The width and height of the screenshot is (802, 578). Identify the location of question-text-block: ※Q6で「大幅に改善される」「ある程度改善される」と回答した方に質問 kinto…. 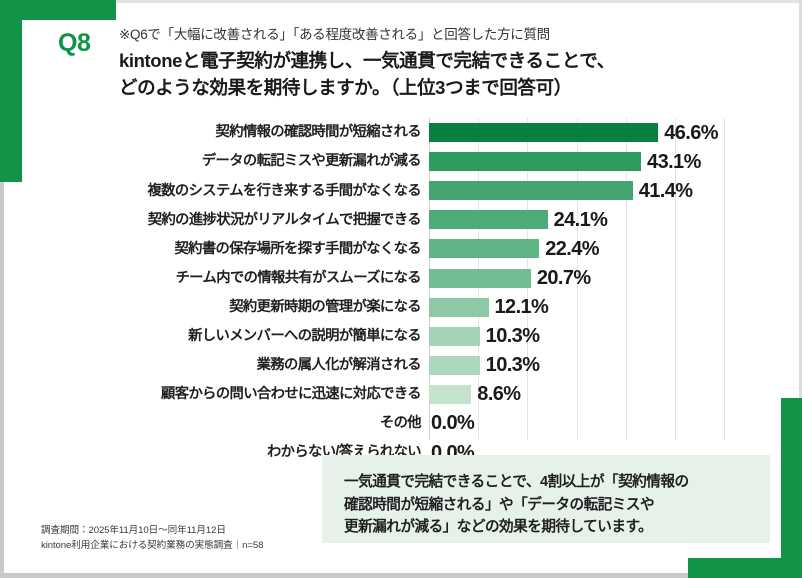
(443, 64).